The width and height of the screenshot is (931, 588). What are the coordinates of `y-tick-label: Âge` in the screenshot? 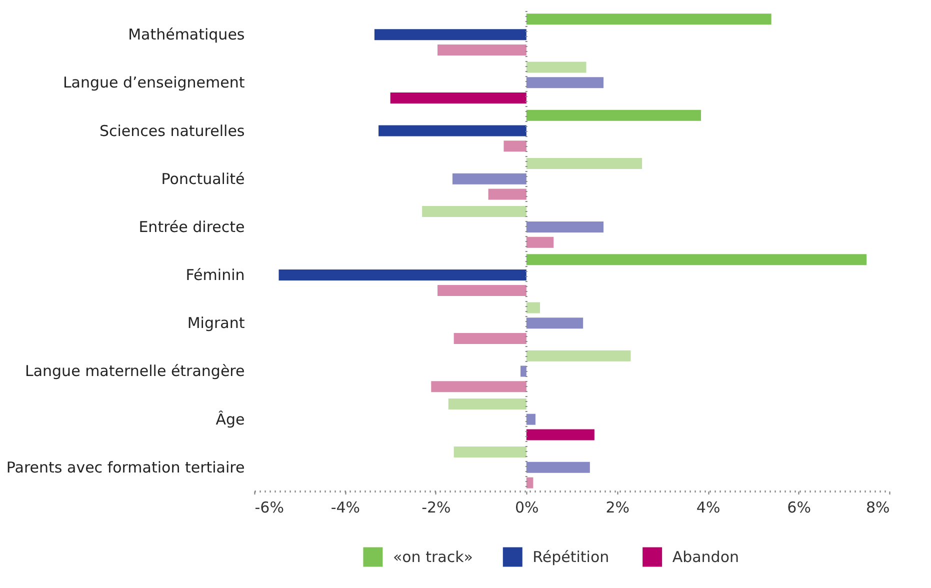 It's located at (230, 419).